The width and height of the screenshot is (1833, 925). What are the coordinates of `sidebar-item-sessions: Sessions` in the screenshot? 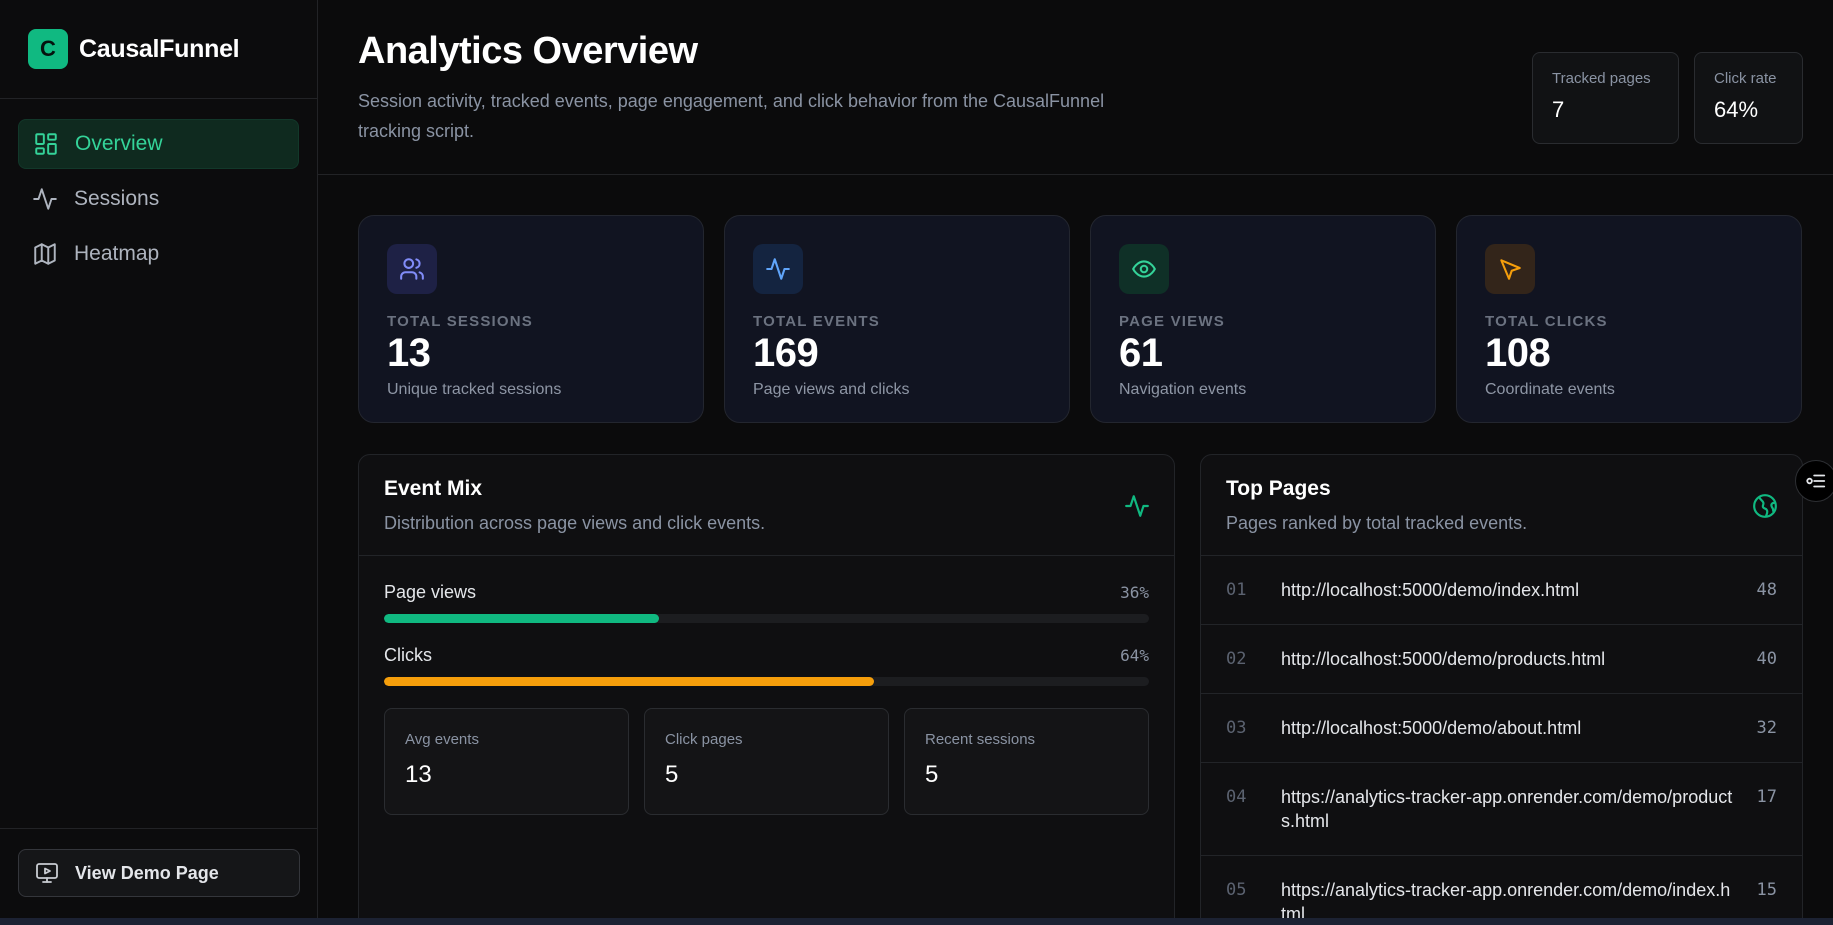 It's located at (158, 199).